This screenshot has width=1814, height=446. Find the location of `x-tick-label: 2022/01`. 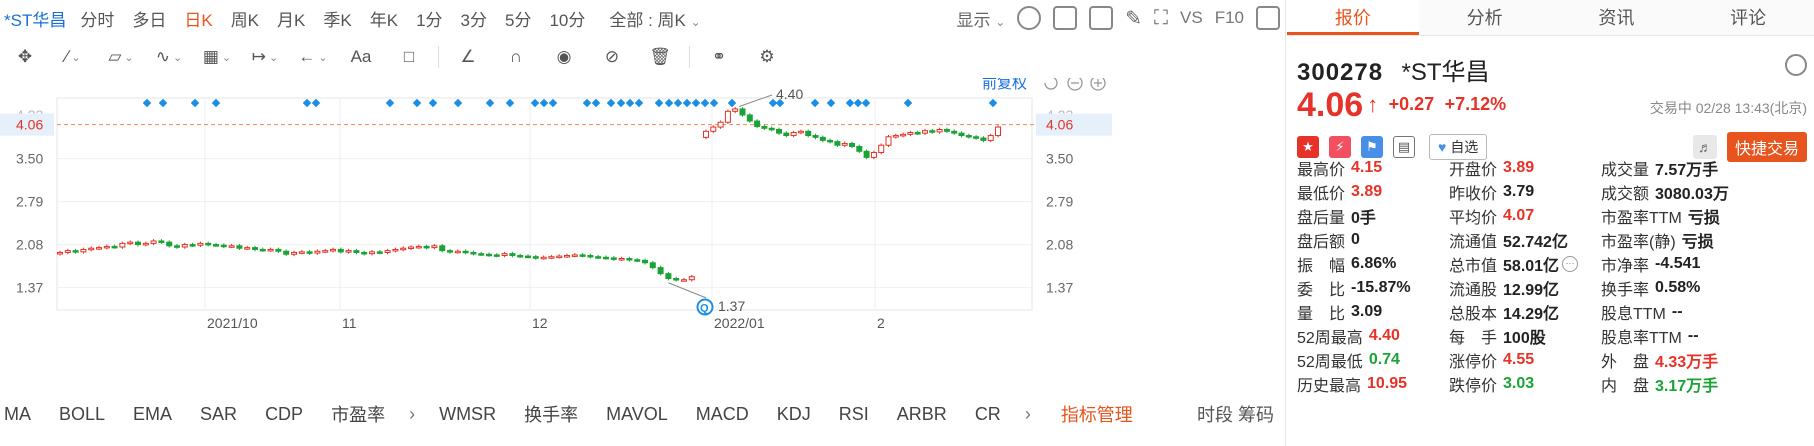

x-tick-label: 2022/01 is located at coordinates (739, 323).